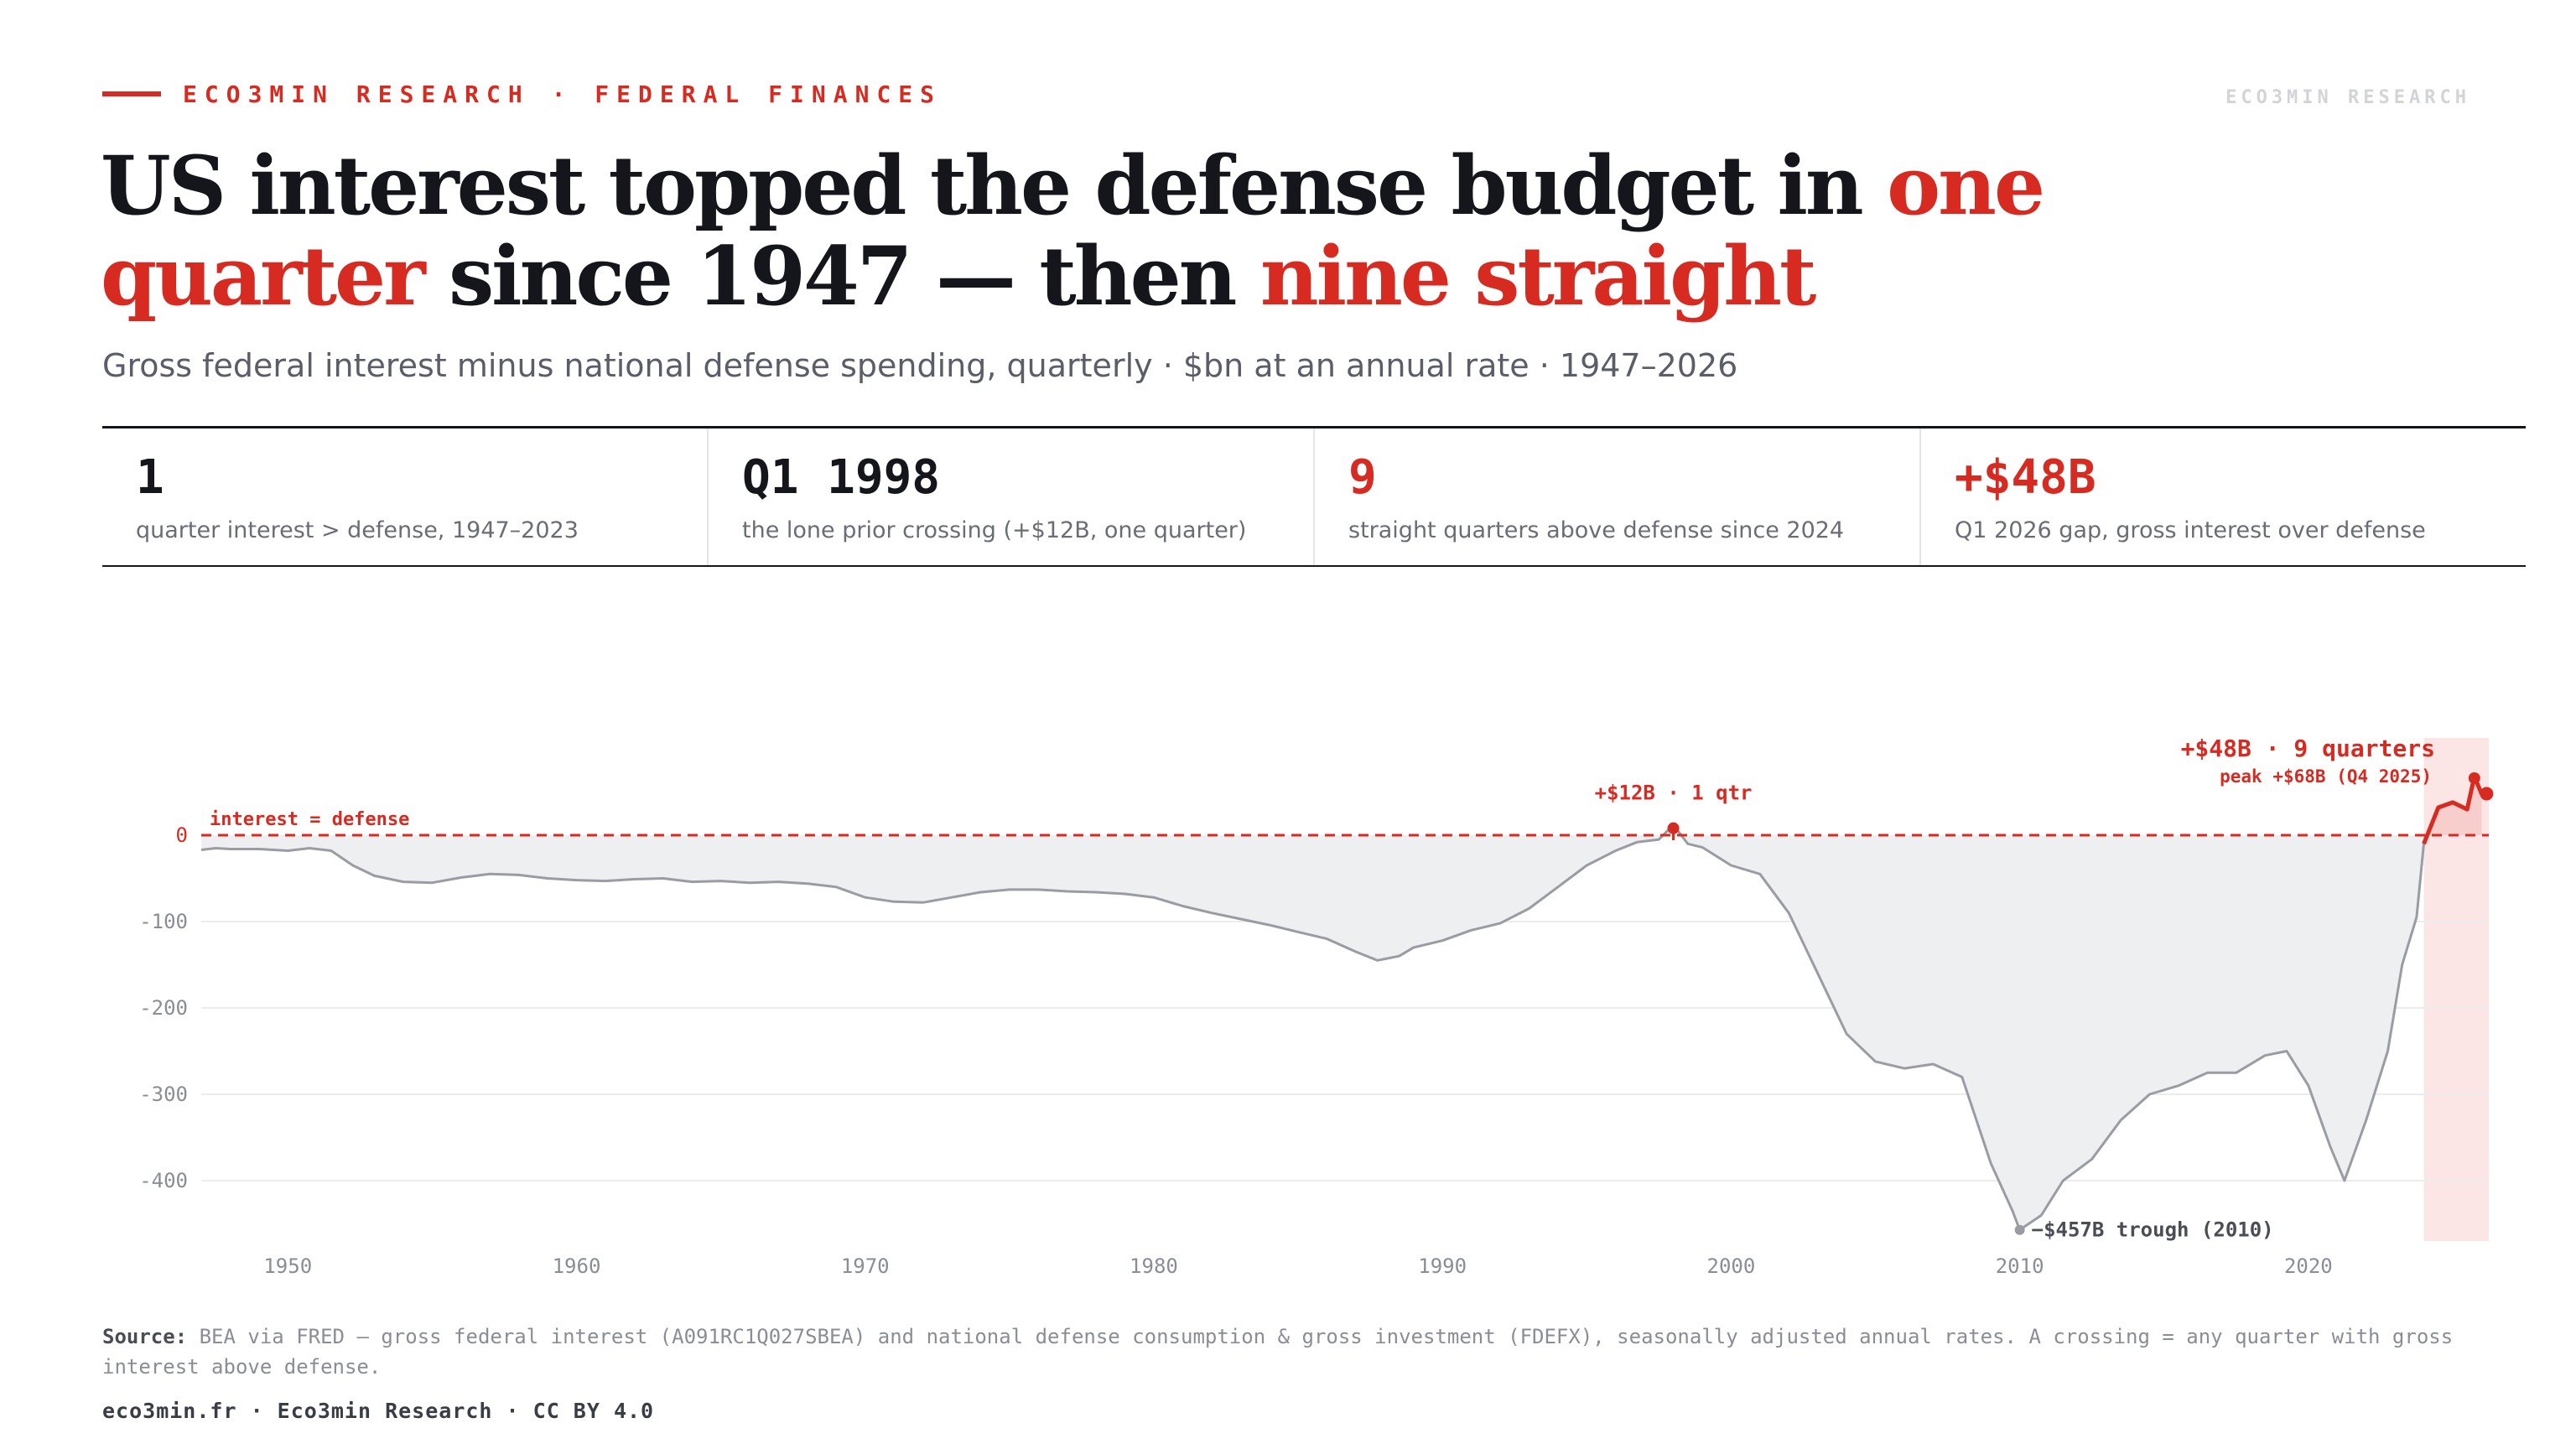 The image size is (2576, 1449). Describe the element at coordinates (577, 1266) in the screenshot. I see `x-tick-label: 1960` at that location.